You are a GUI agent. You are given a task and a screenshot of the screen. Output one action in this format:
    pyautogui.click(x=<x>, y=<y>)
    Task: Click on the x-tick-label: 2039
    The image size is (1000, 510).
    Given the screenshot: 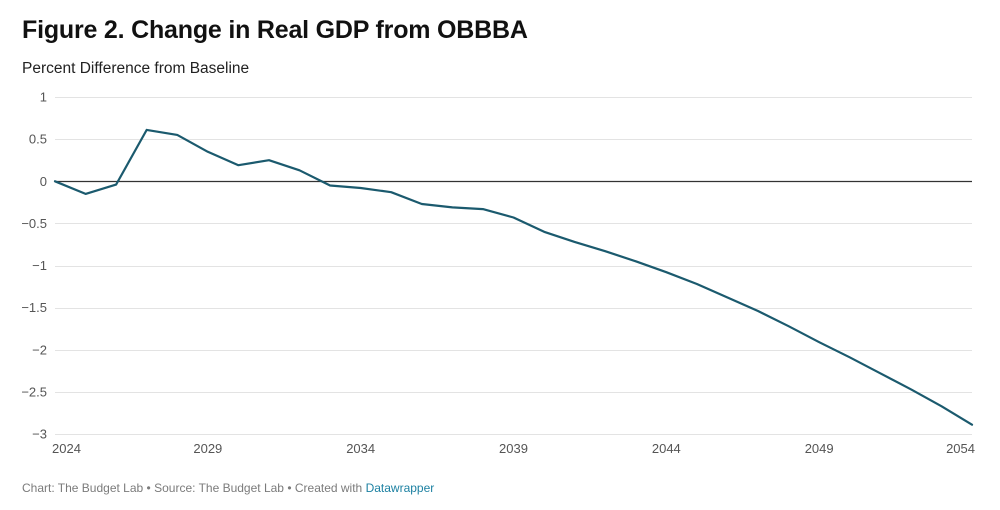 What is the action you would take?
    pyautogui.click(x=513, y=448)
    